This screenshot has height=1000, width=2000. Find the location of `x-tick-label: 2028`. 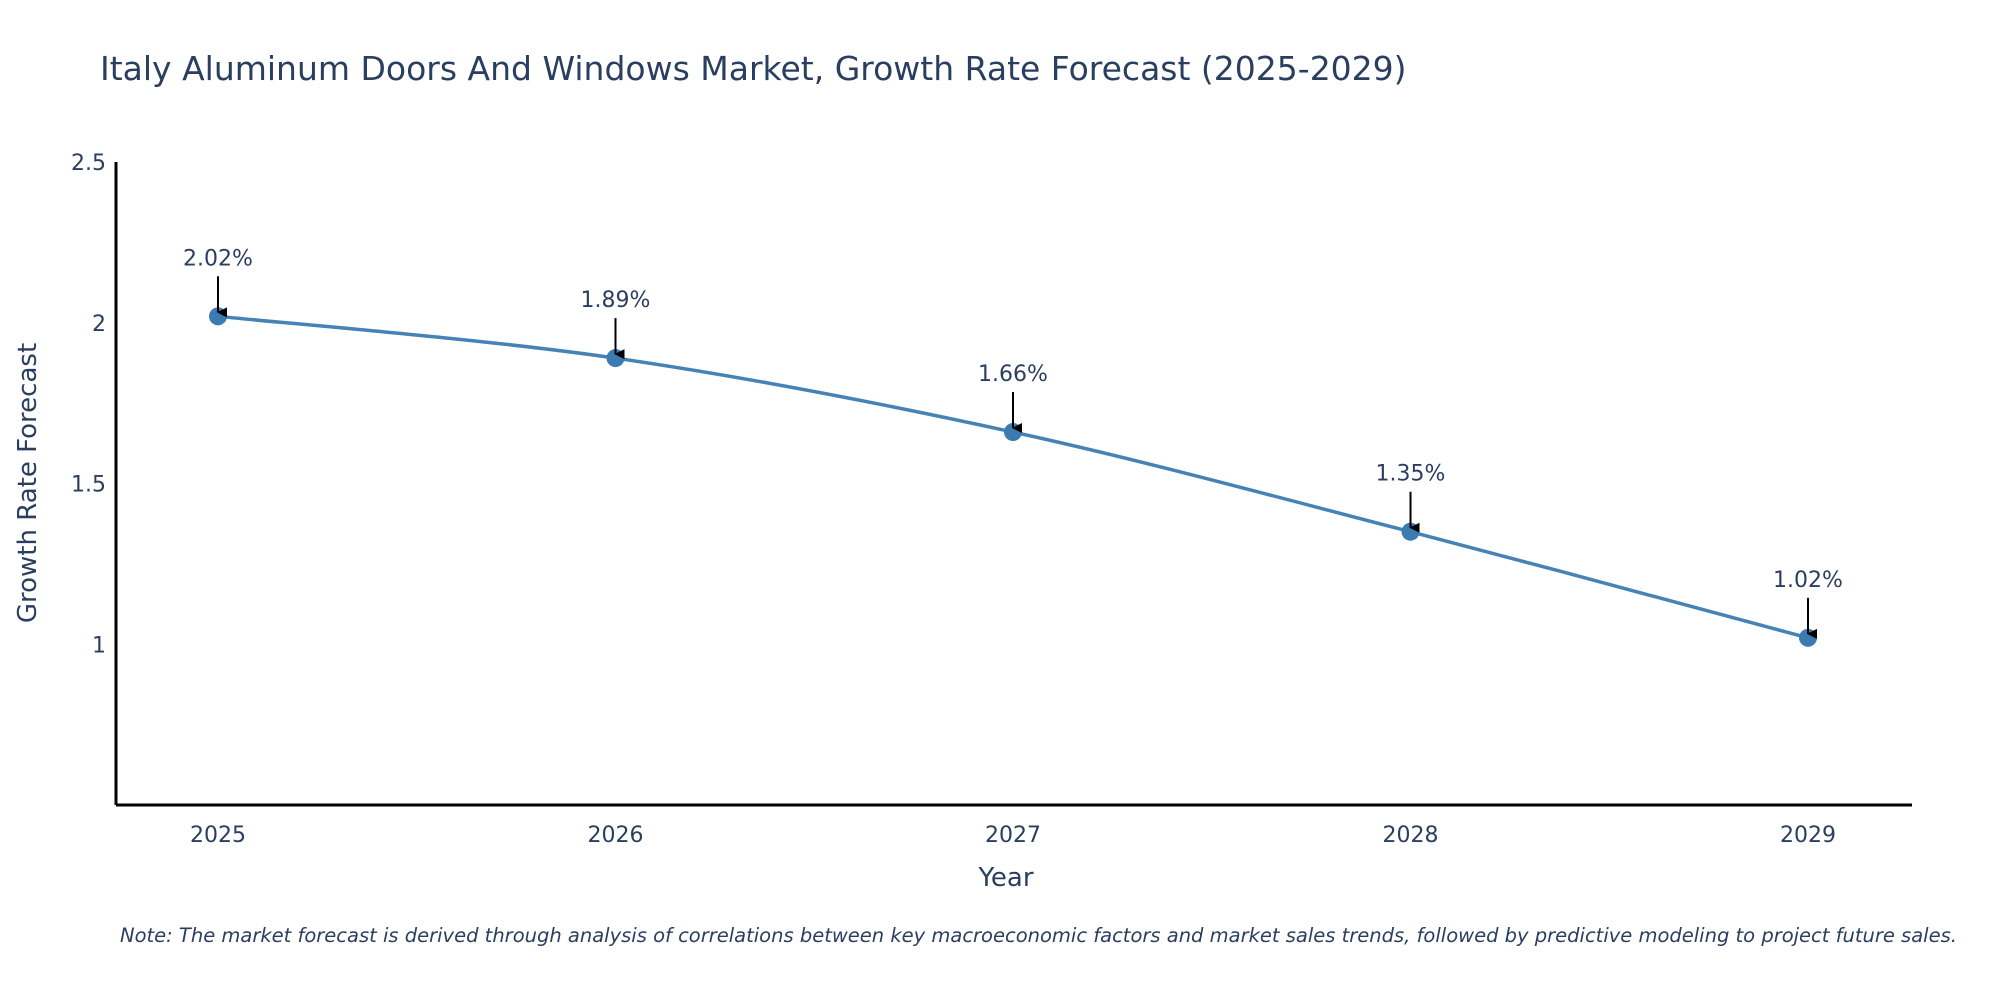

x-tick-label: 2028 is located at coordinates (1411, 835).